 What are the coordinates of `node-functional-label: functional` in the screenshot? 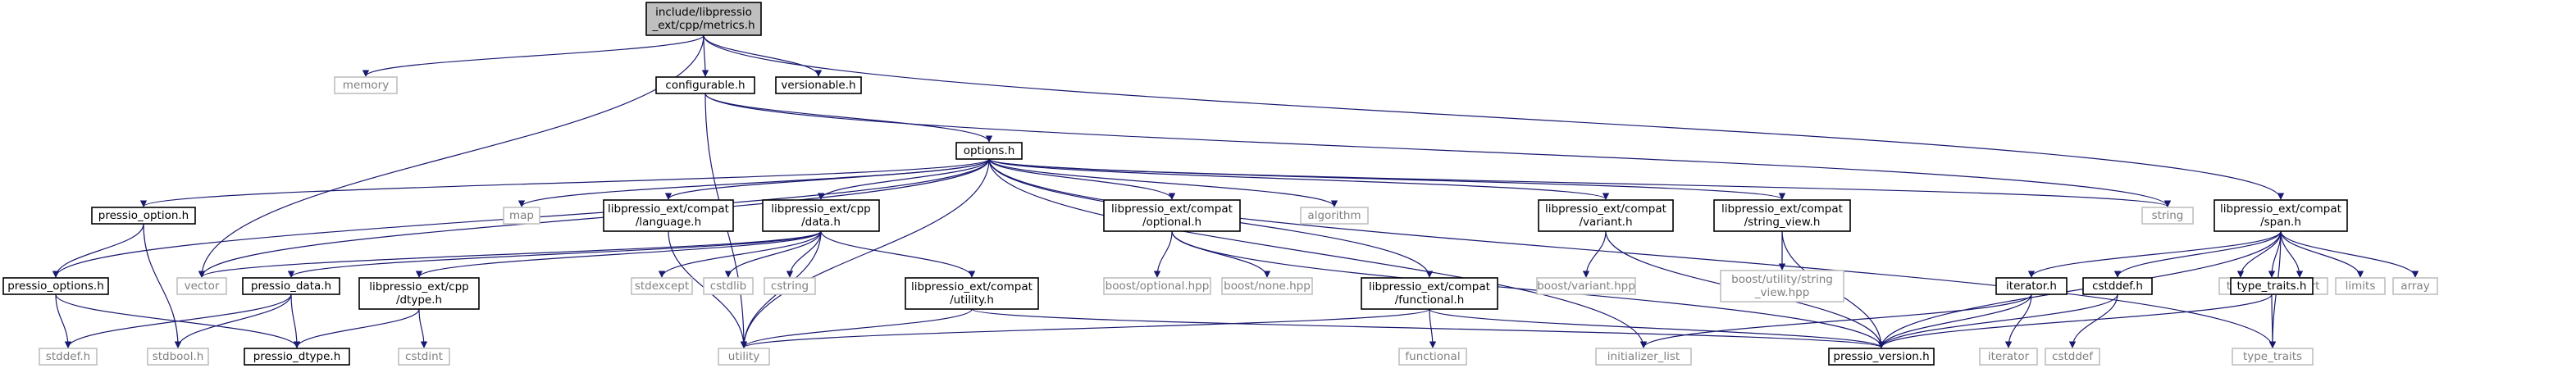 It's located at (1432, 356).